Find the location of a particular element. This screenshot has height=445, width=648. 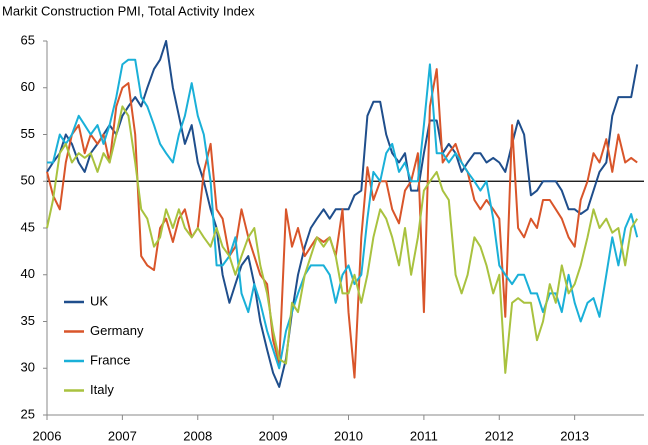

y-tick-label: 65 is located at coordinates (28, 39).